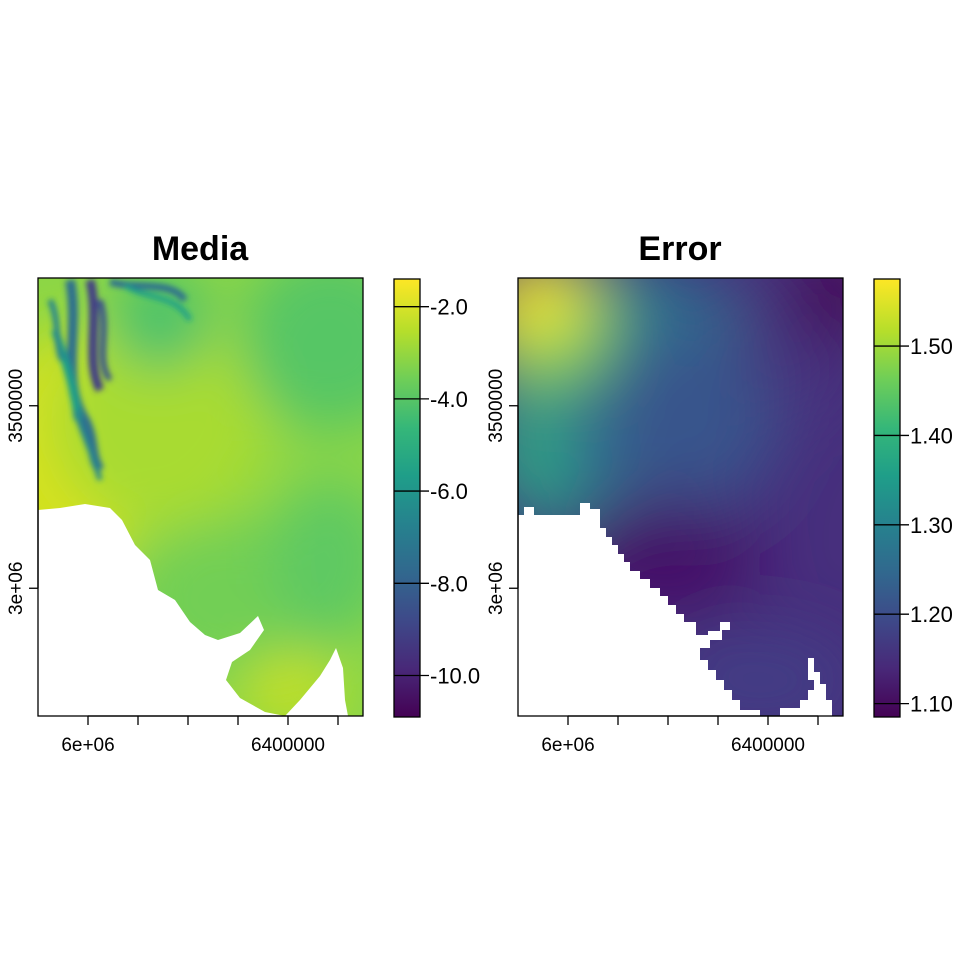 The width and height of the screenshot is (960, 960). Describe the element at coordinates (931, 525) in the screenshot. I see `colorbar-tick-label: 1.30` at that location.